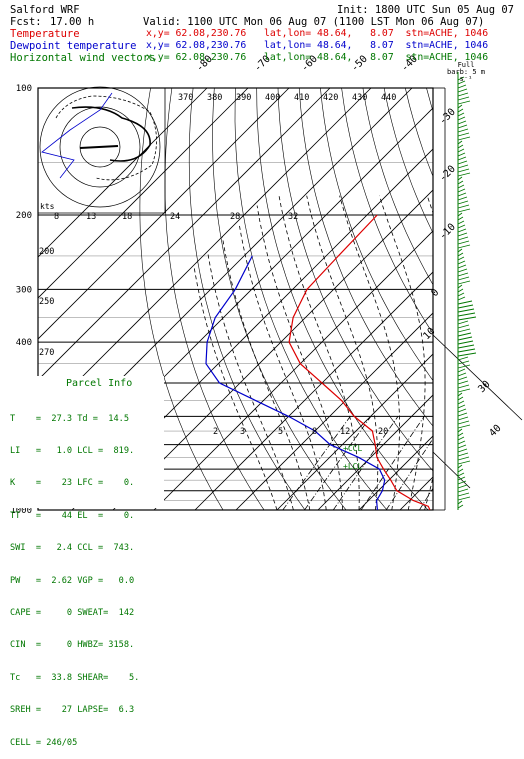  I want to click on dewpoint-legend-label: Dewpoint temperature, so click(73, 46).